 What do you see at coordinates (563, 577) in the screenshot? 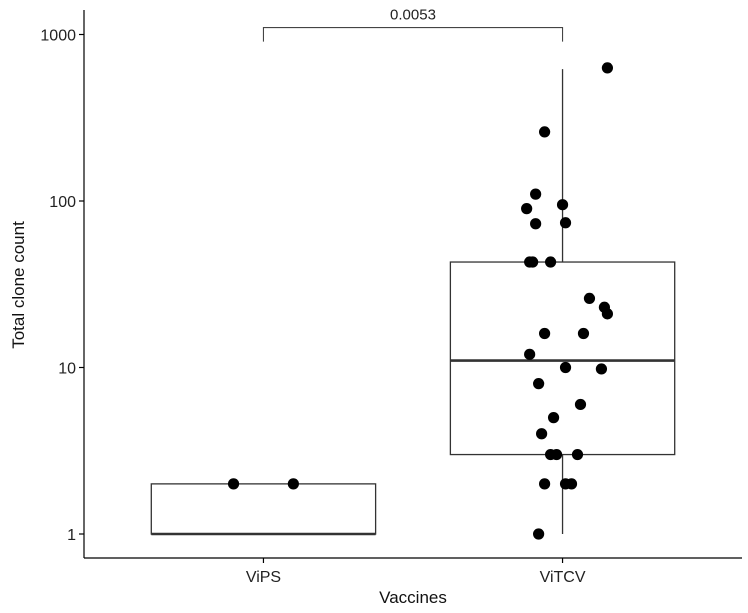
I see `x-tick-label: ViTCV` at bounding box center [563, 577].